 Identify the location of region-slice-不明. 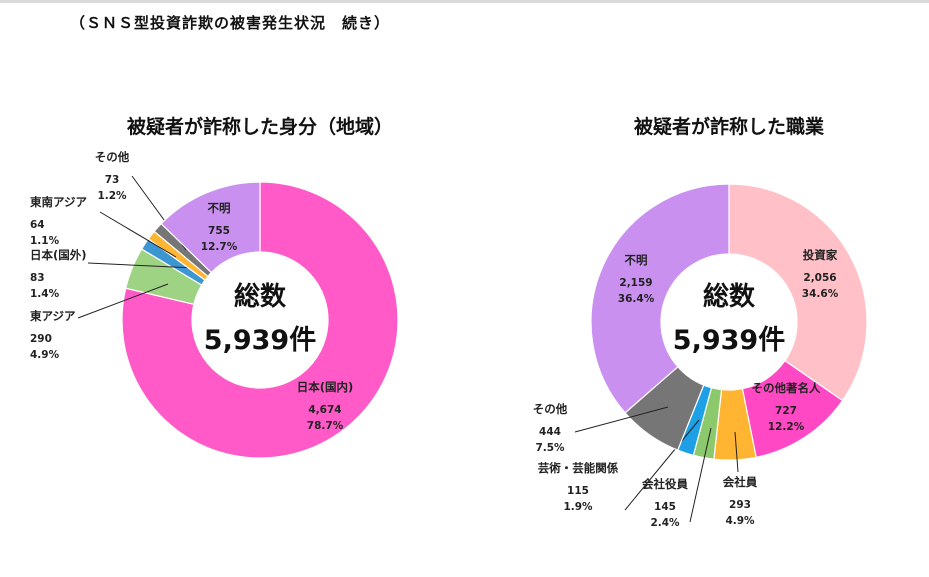
(210, 227).